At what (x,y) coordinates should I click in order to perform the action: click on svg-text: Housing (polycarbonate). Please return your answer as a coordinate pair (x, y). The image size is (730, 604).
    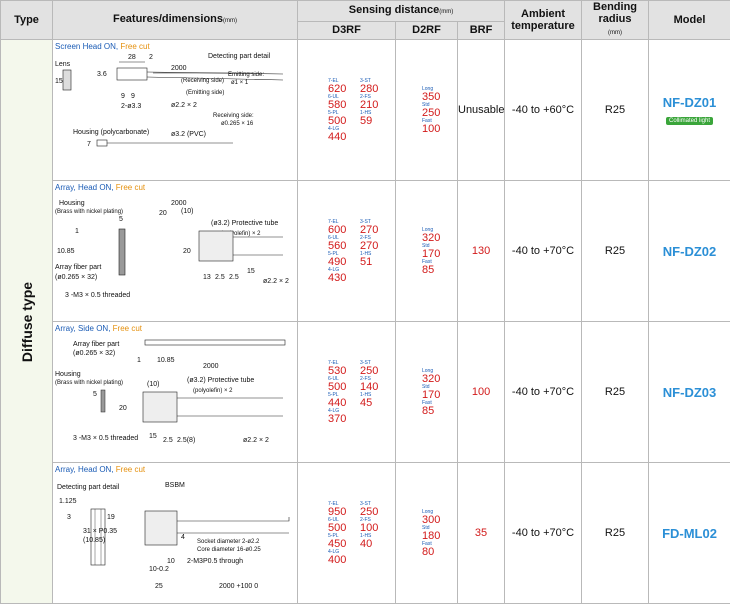
    Looking at the image, I should click on (111, 132).